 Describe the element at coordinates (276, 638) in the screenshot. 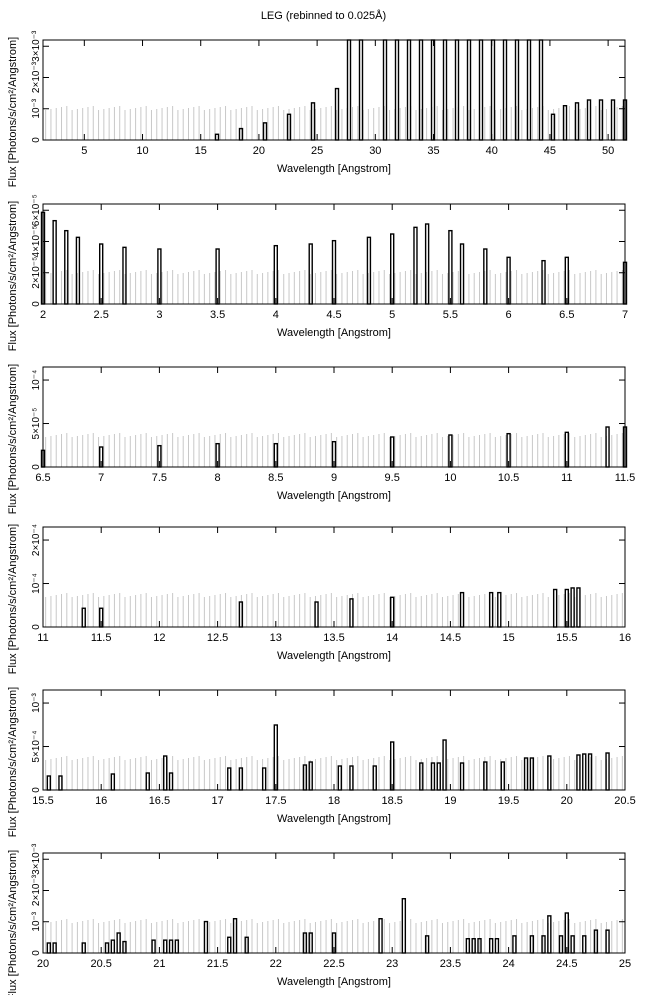

I see `x-tick-label: 13` at that location.